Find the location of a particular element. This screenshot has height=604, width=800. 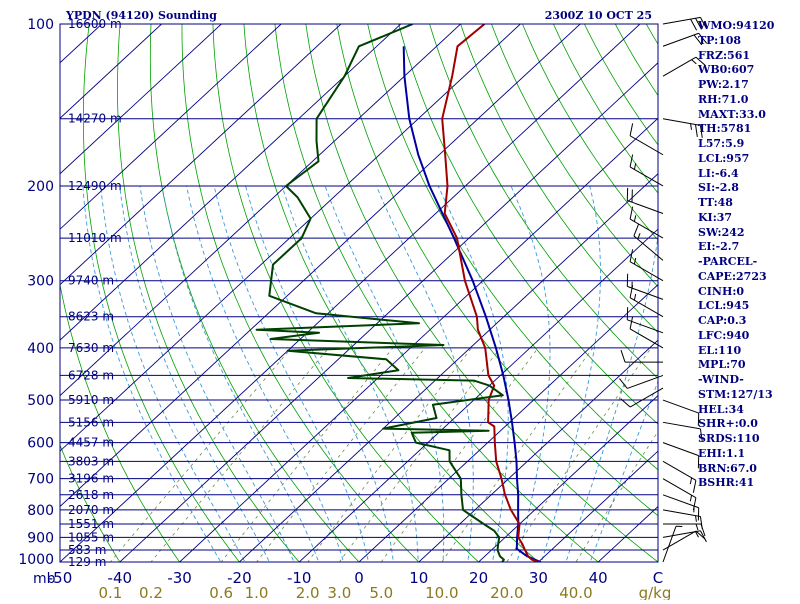

height-label: 6728 m is located at coordinates (91, 375).